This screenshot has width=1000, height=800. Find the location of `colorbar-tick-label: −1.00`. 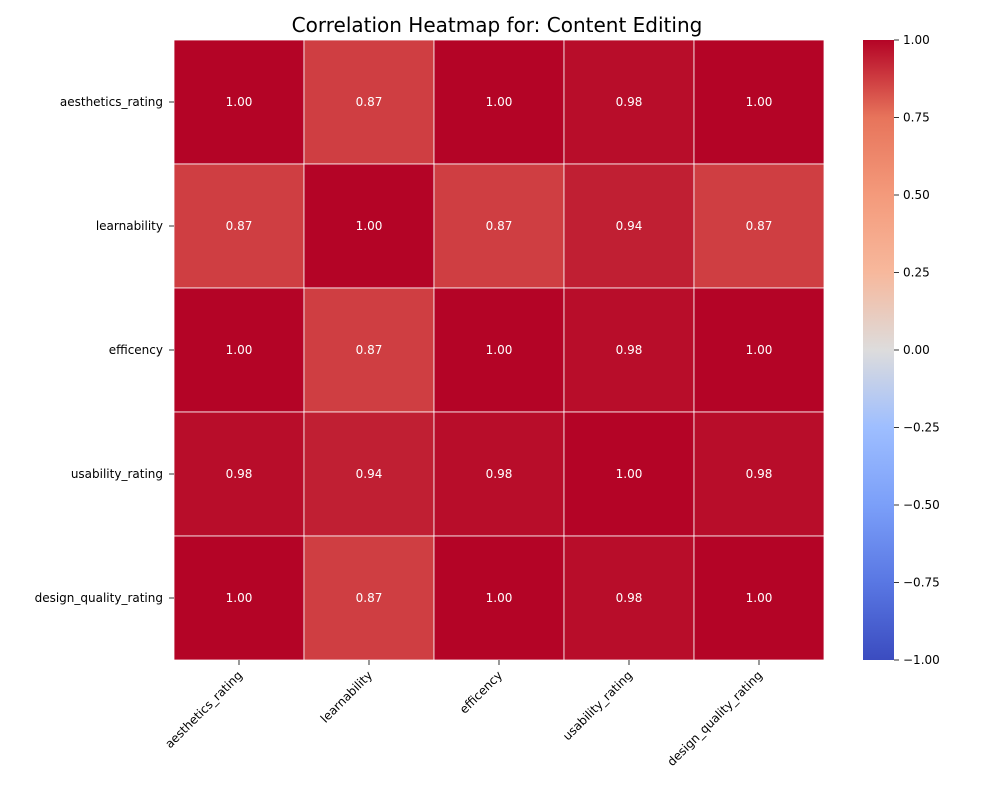

colorbar-tick-label: −1.00 is located at coordinates (921, 660).